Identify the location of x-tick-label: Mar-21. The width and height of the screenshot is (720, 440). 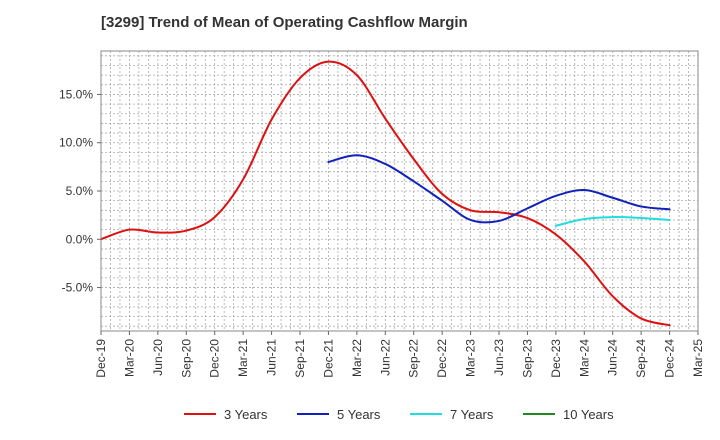
(243, 358).